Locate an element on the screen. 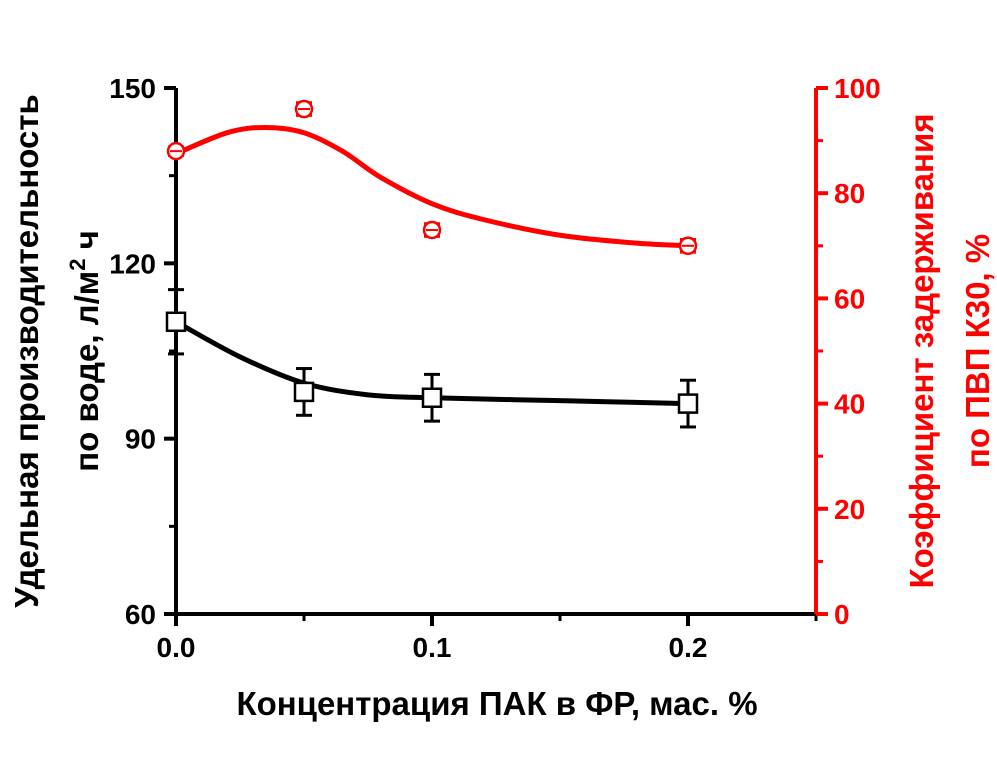 The image size is (997, 763). x-tick-label: 0.2 is located at coordinates (688, 647).